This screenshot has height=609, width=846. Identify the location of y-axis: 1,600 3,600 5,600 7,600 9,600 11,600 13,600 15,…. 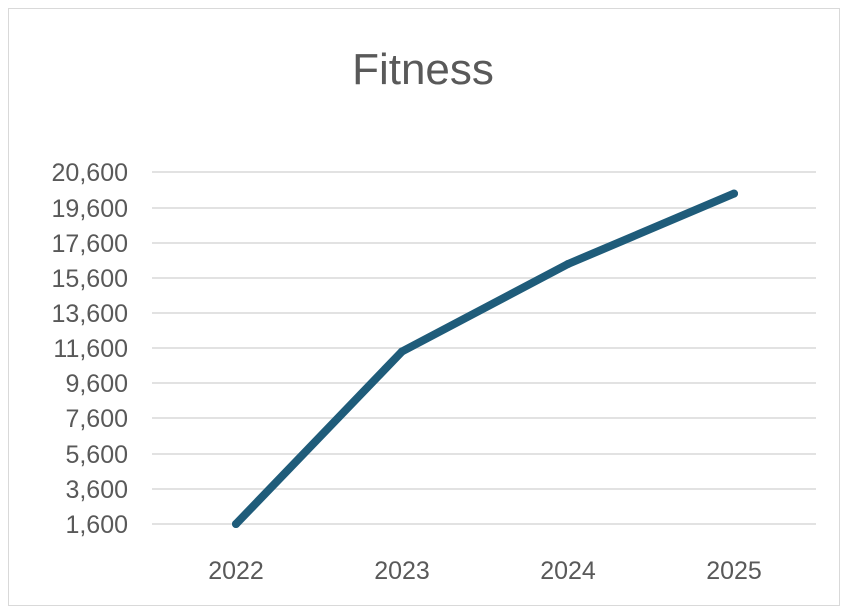
(90, 349).